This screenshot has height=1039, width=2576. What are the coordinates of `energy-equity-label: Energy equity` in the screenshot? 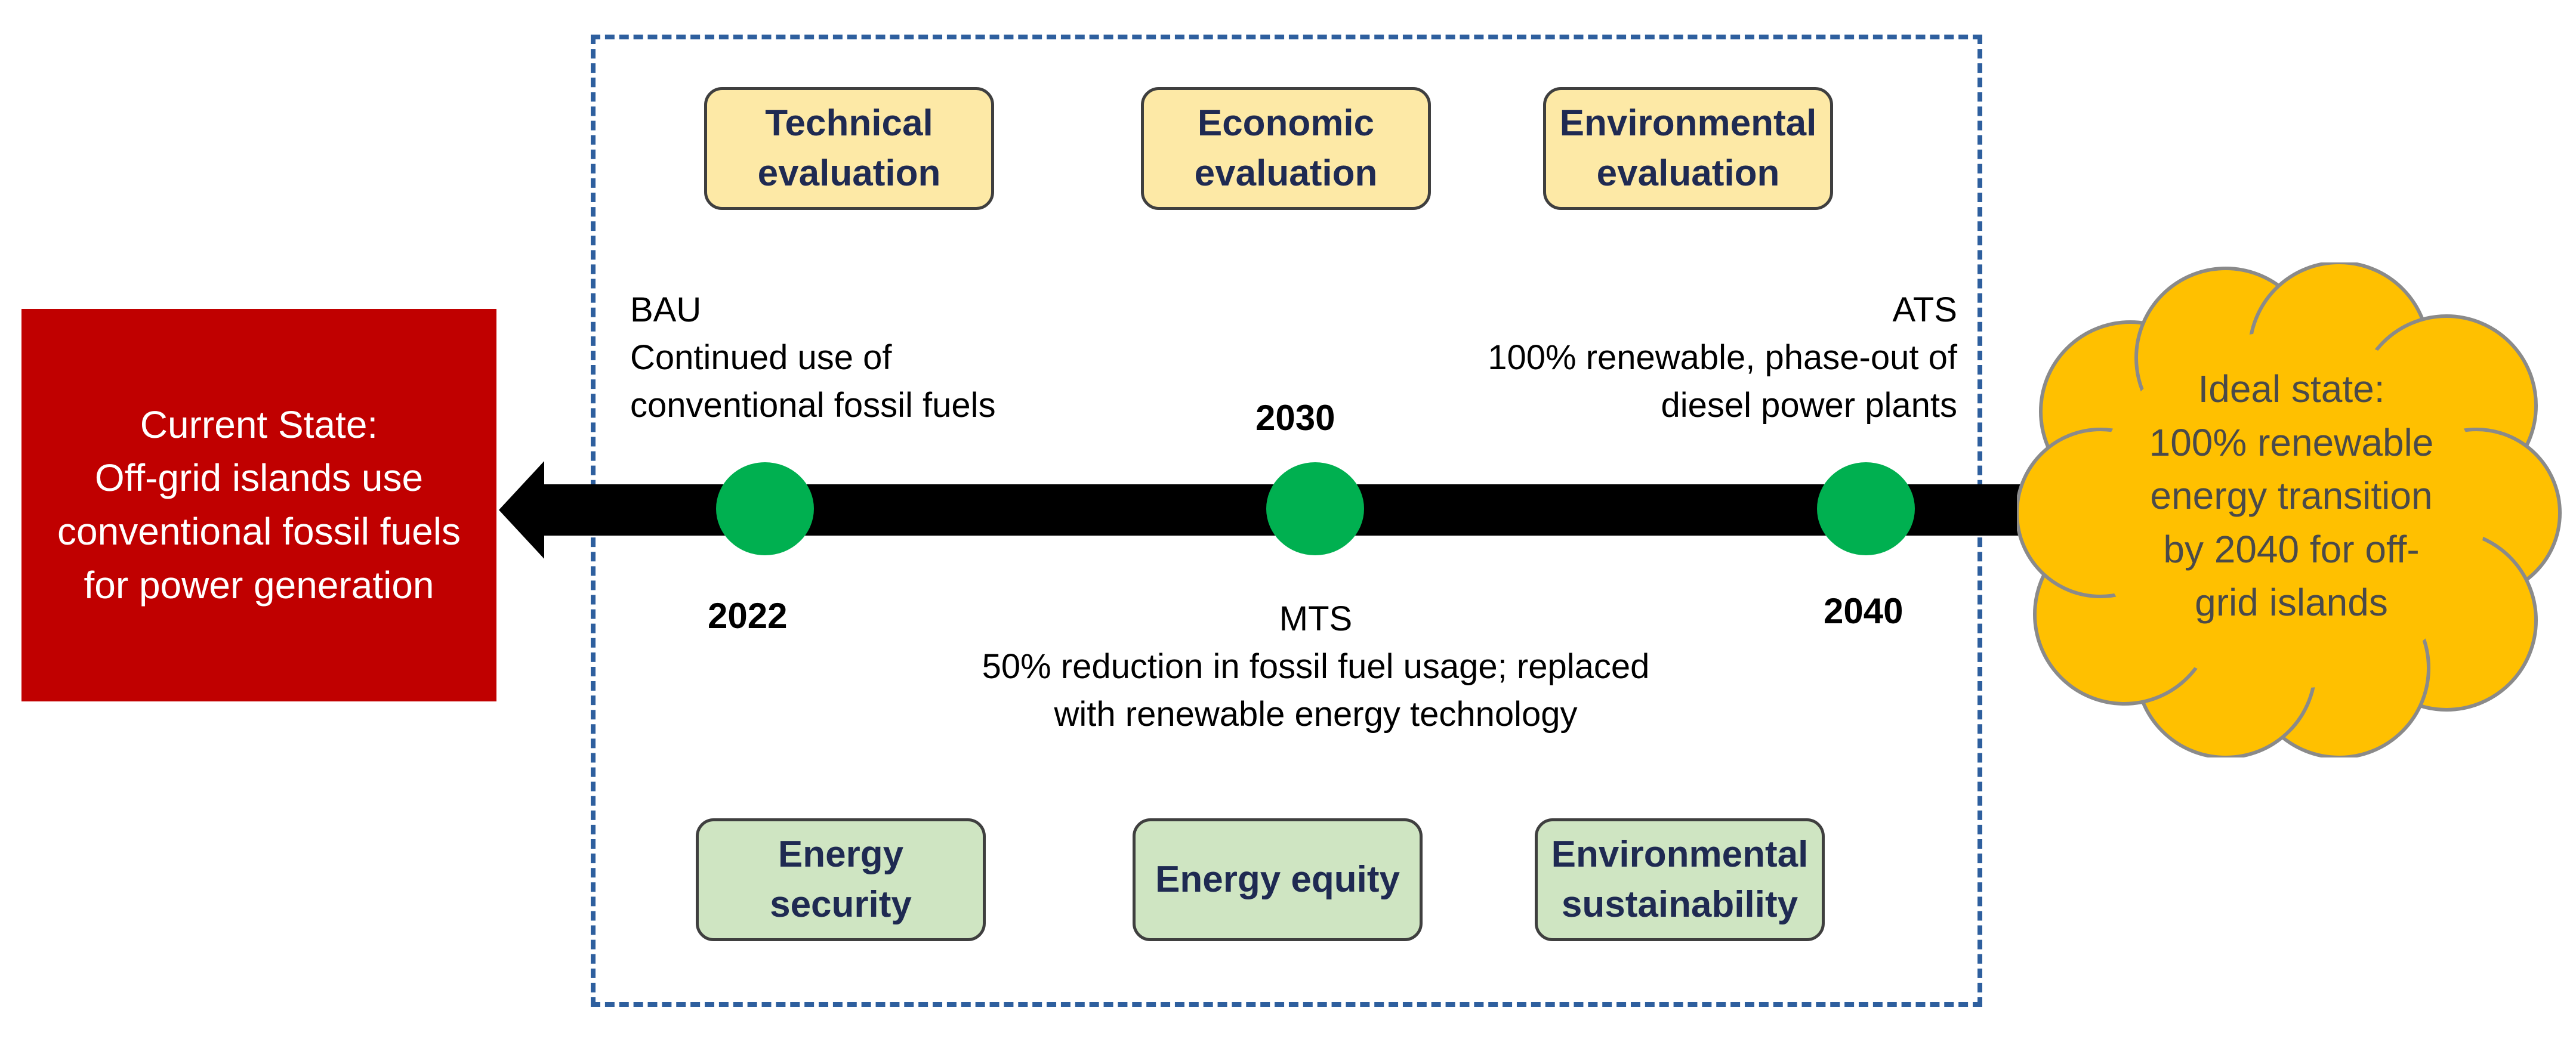 It's located at (1277, 879).